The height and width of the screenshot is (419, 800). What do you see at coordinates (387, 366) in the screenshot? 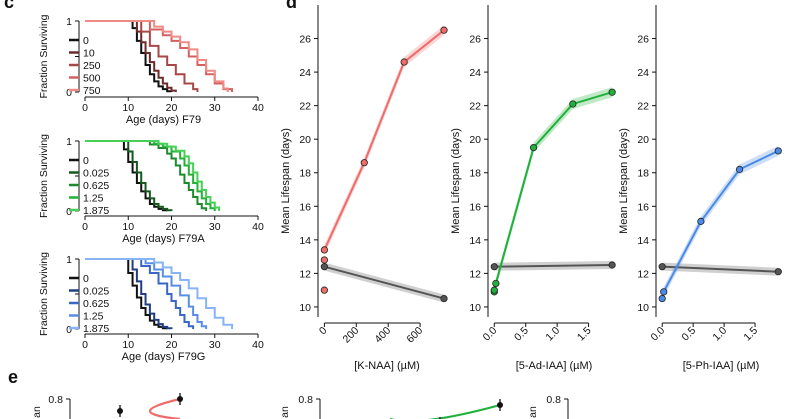
I see `x-axis-title: [K-NAA] (µM)` at bounding box center [387, 366].